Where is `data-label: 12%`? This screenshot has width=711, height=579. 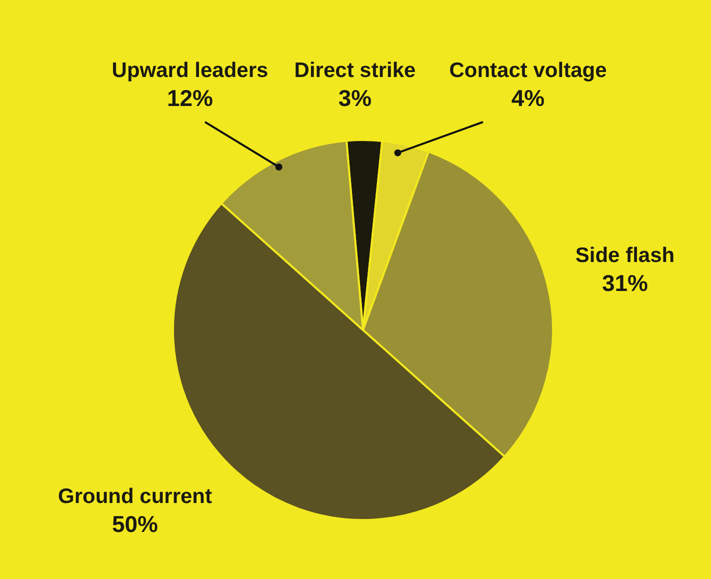 data-label: 12% is located at coordinates (190, 98).